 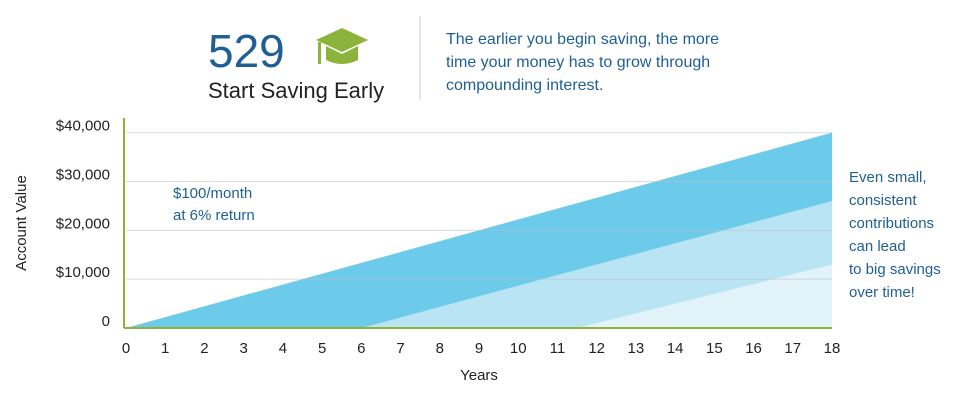 I want to click on side-note: over time!, so click(x=882, y=292).